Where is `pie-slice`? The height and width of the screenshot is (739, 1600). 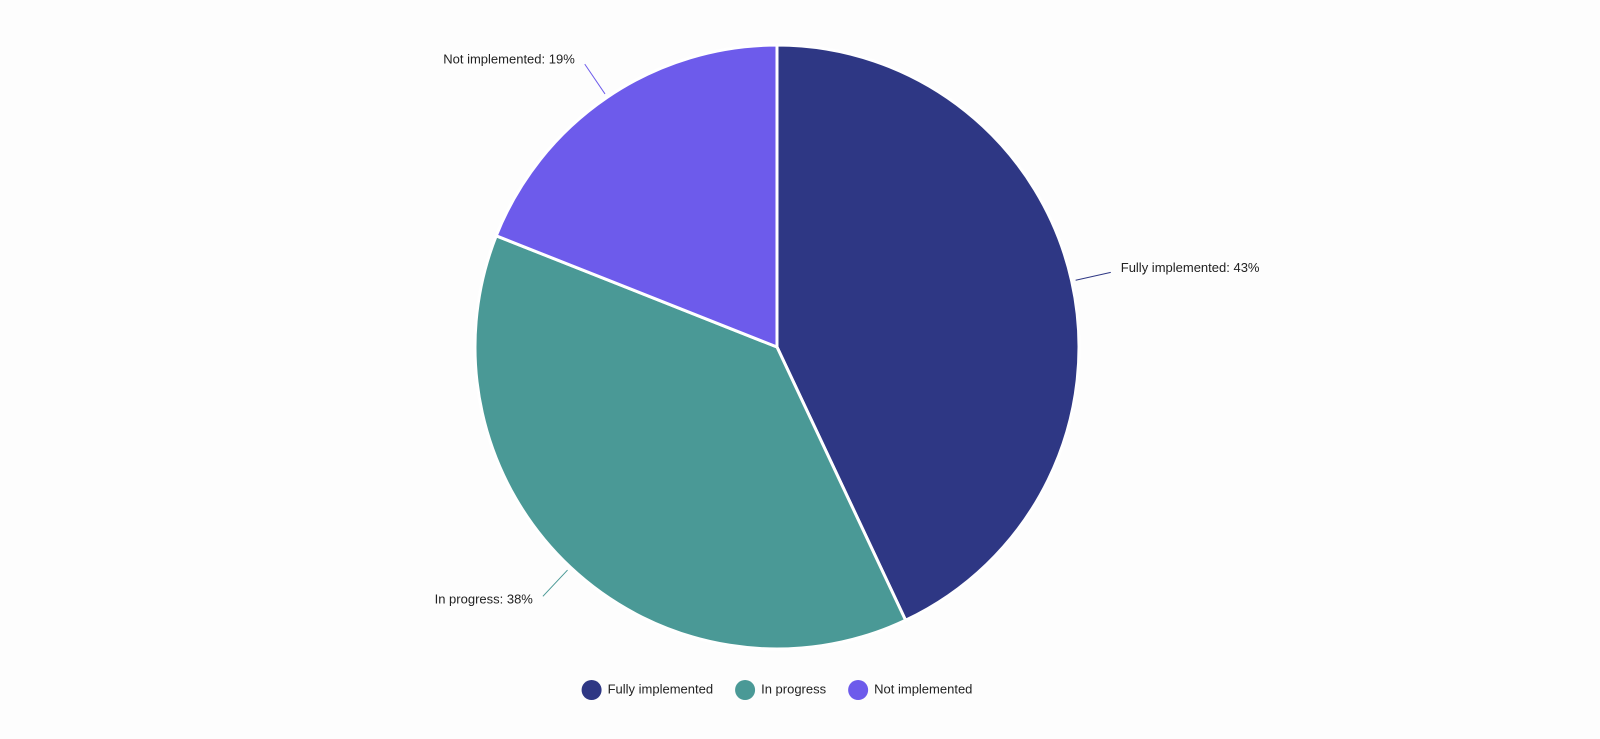
pie-slice is located at coordinates (636, 196).